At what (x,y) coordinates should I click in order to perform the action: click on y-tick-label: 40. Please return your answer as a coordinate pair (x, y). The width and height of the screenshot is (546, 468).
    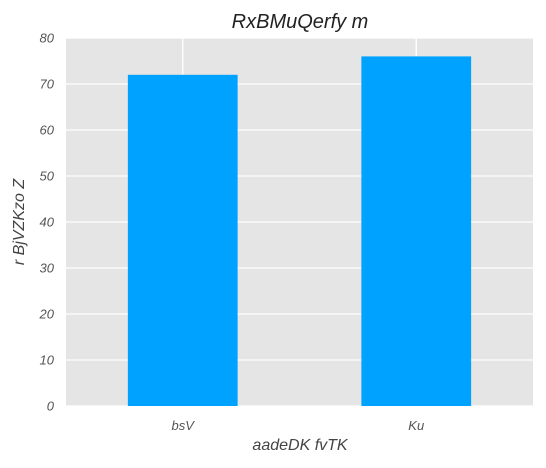
    Looking at the image, I should click on (47, 222).